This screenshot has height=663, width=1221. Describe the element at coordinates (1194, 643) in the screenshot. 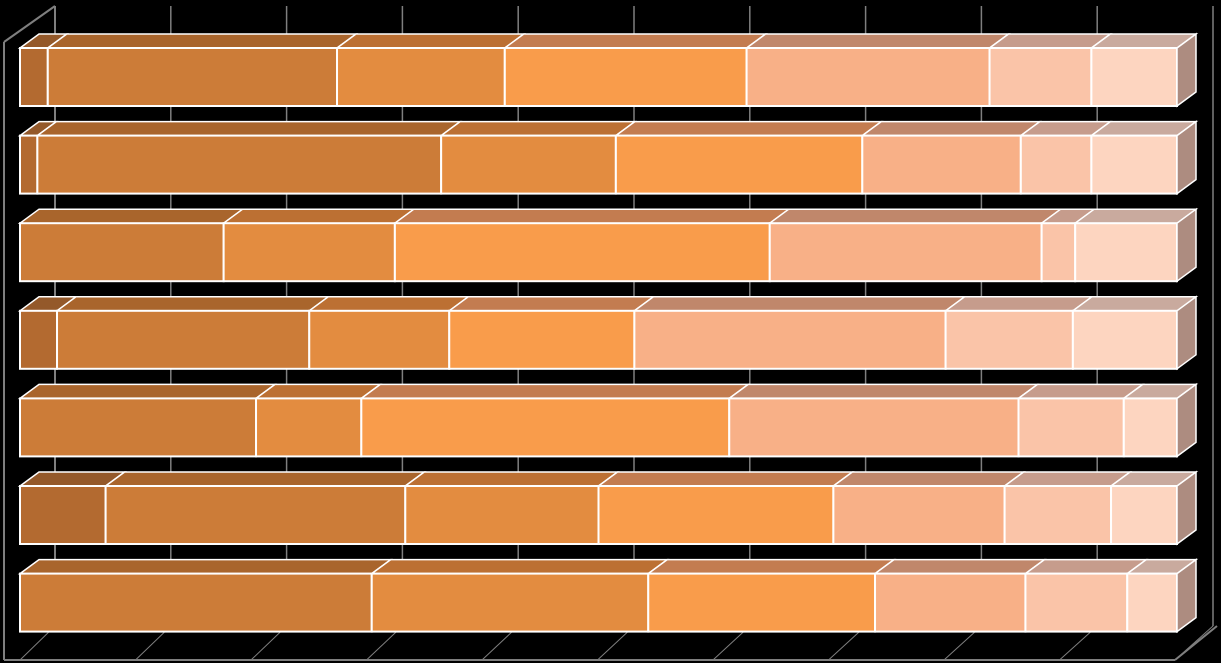

I see `floor-gridline` at that location.